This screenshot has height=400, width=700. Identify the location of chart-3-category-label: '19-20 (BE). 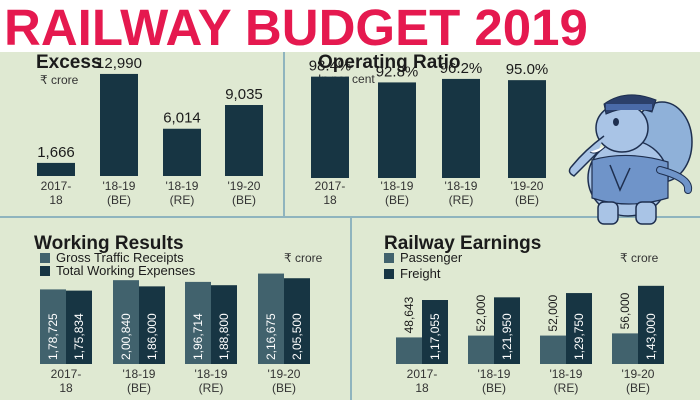
(284, 381).